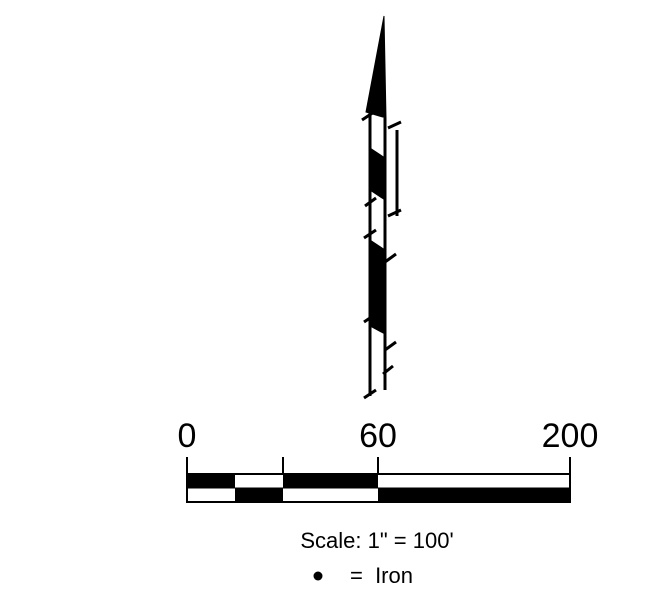 This screenshot has height=613, width=655. What do you see at coordinates (377, 174) in the screenshot?
I see `filled-block-upper` at bounding box center [377, 174].